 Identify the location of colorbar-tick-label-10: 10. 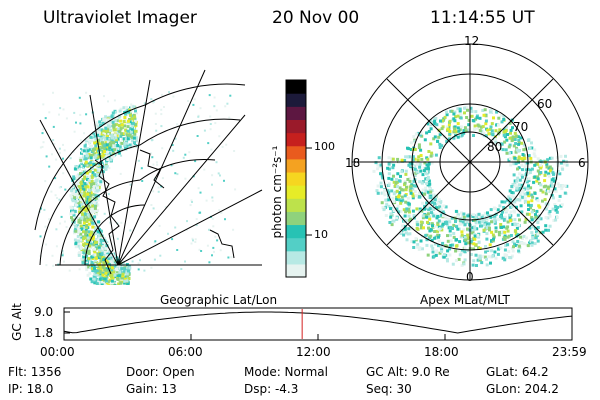
(321, 234).